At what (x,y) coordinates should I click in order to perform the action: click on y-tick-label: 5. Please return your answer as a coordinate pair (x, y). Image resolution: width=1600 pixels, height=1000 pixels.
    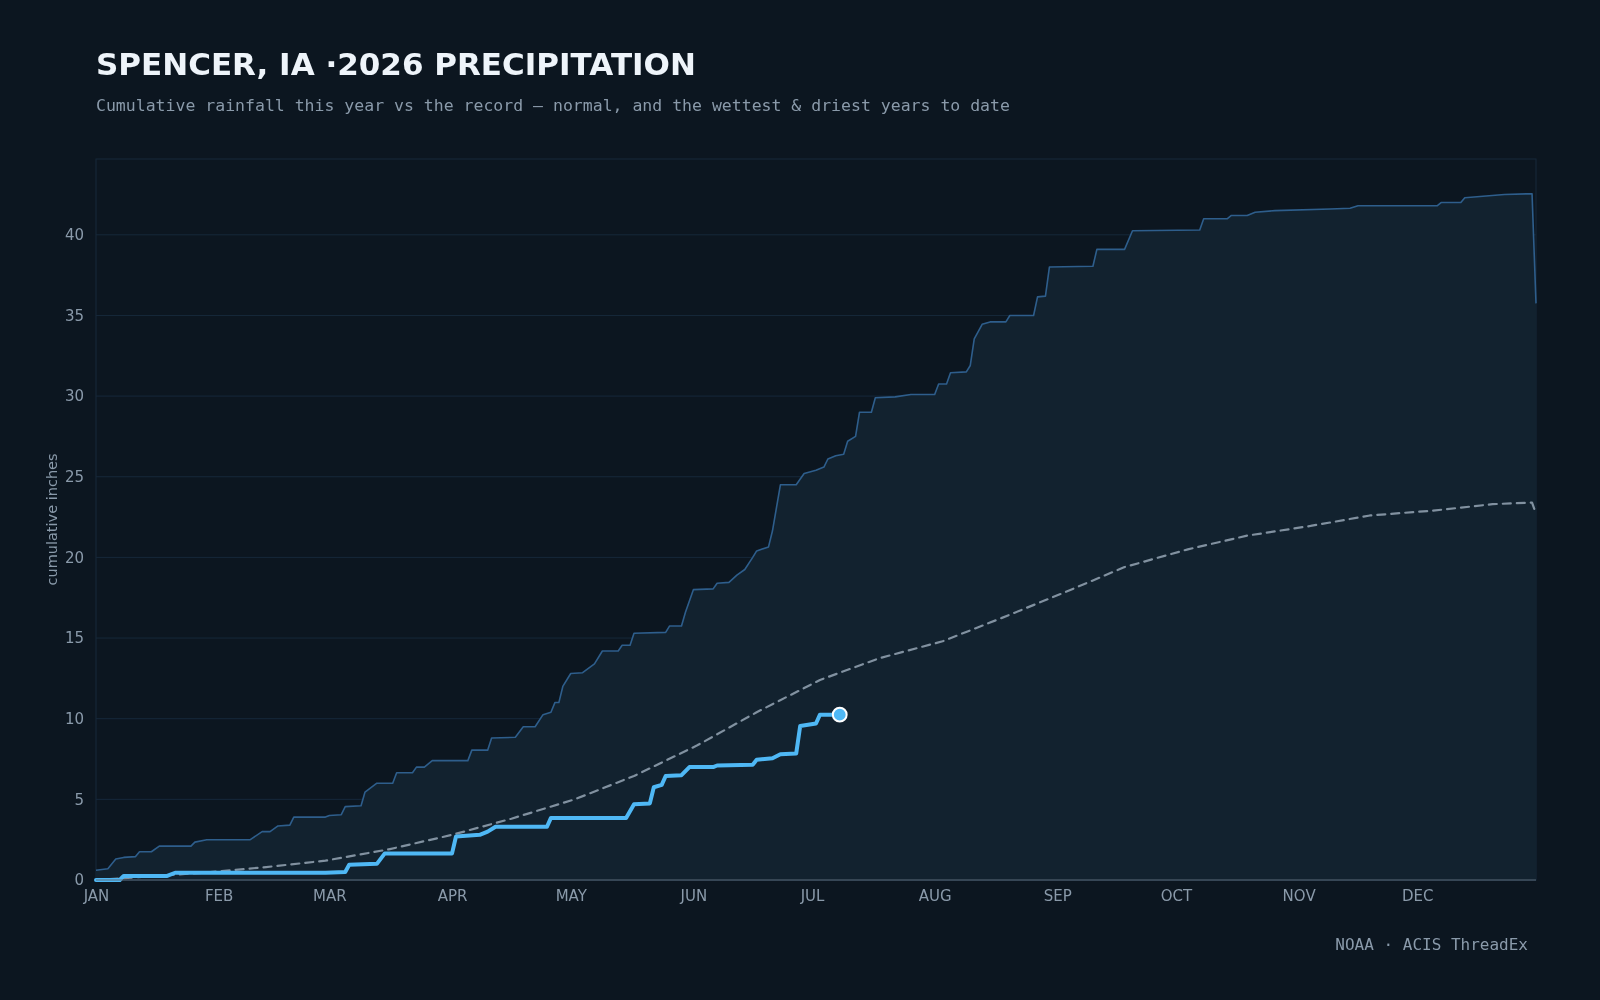
    Looking at the image, I should click on (79, 799).